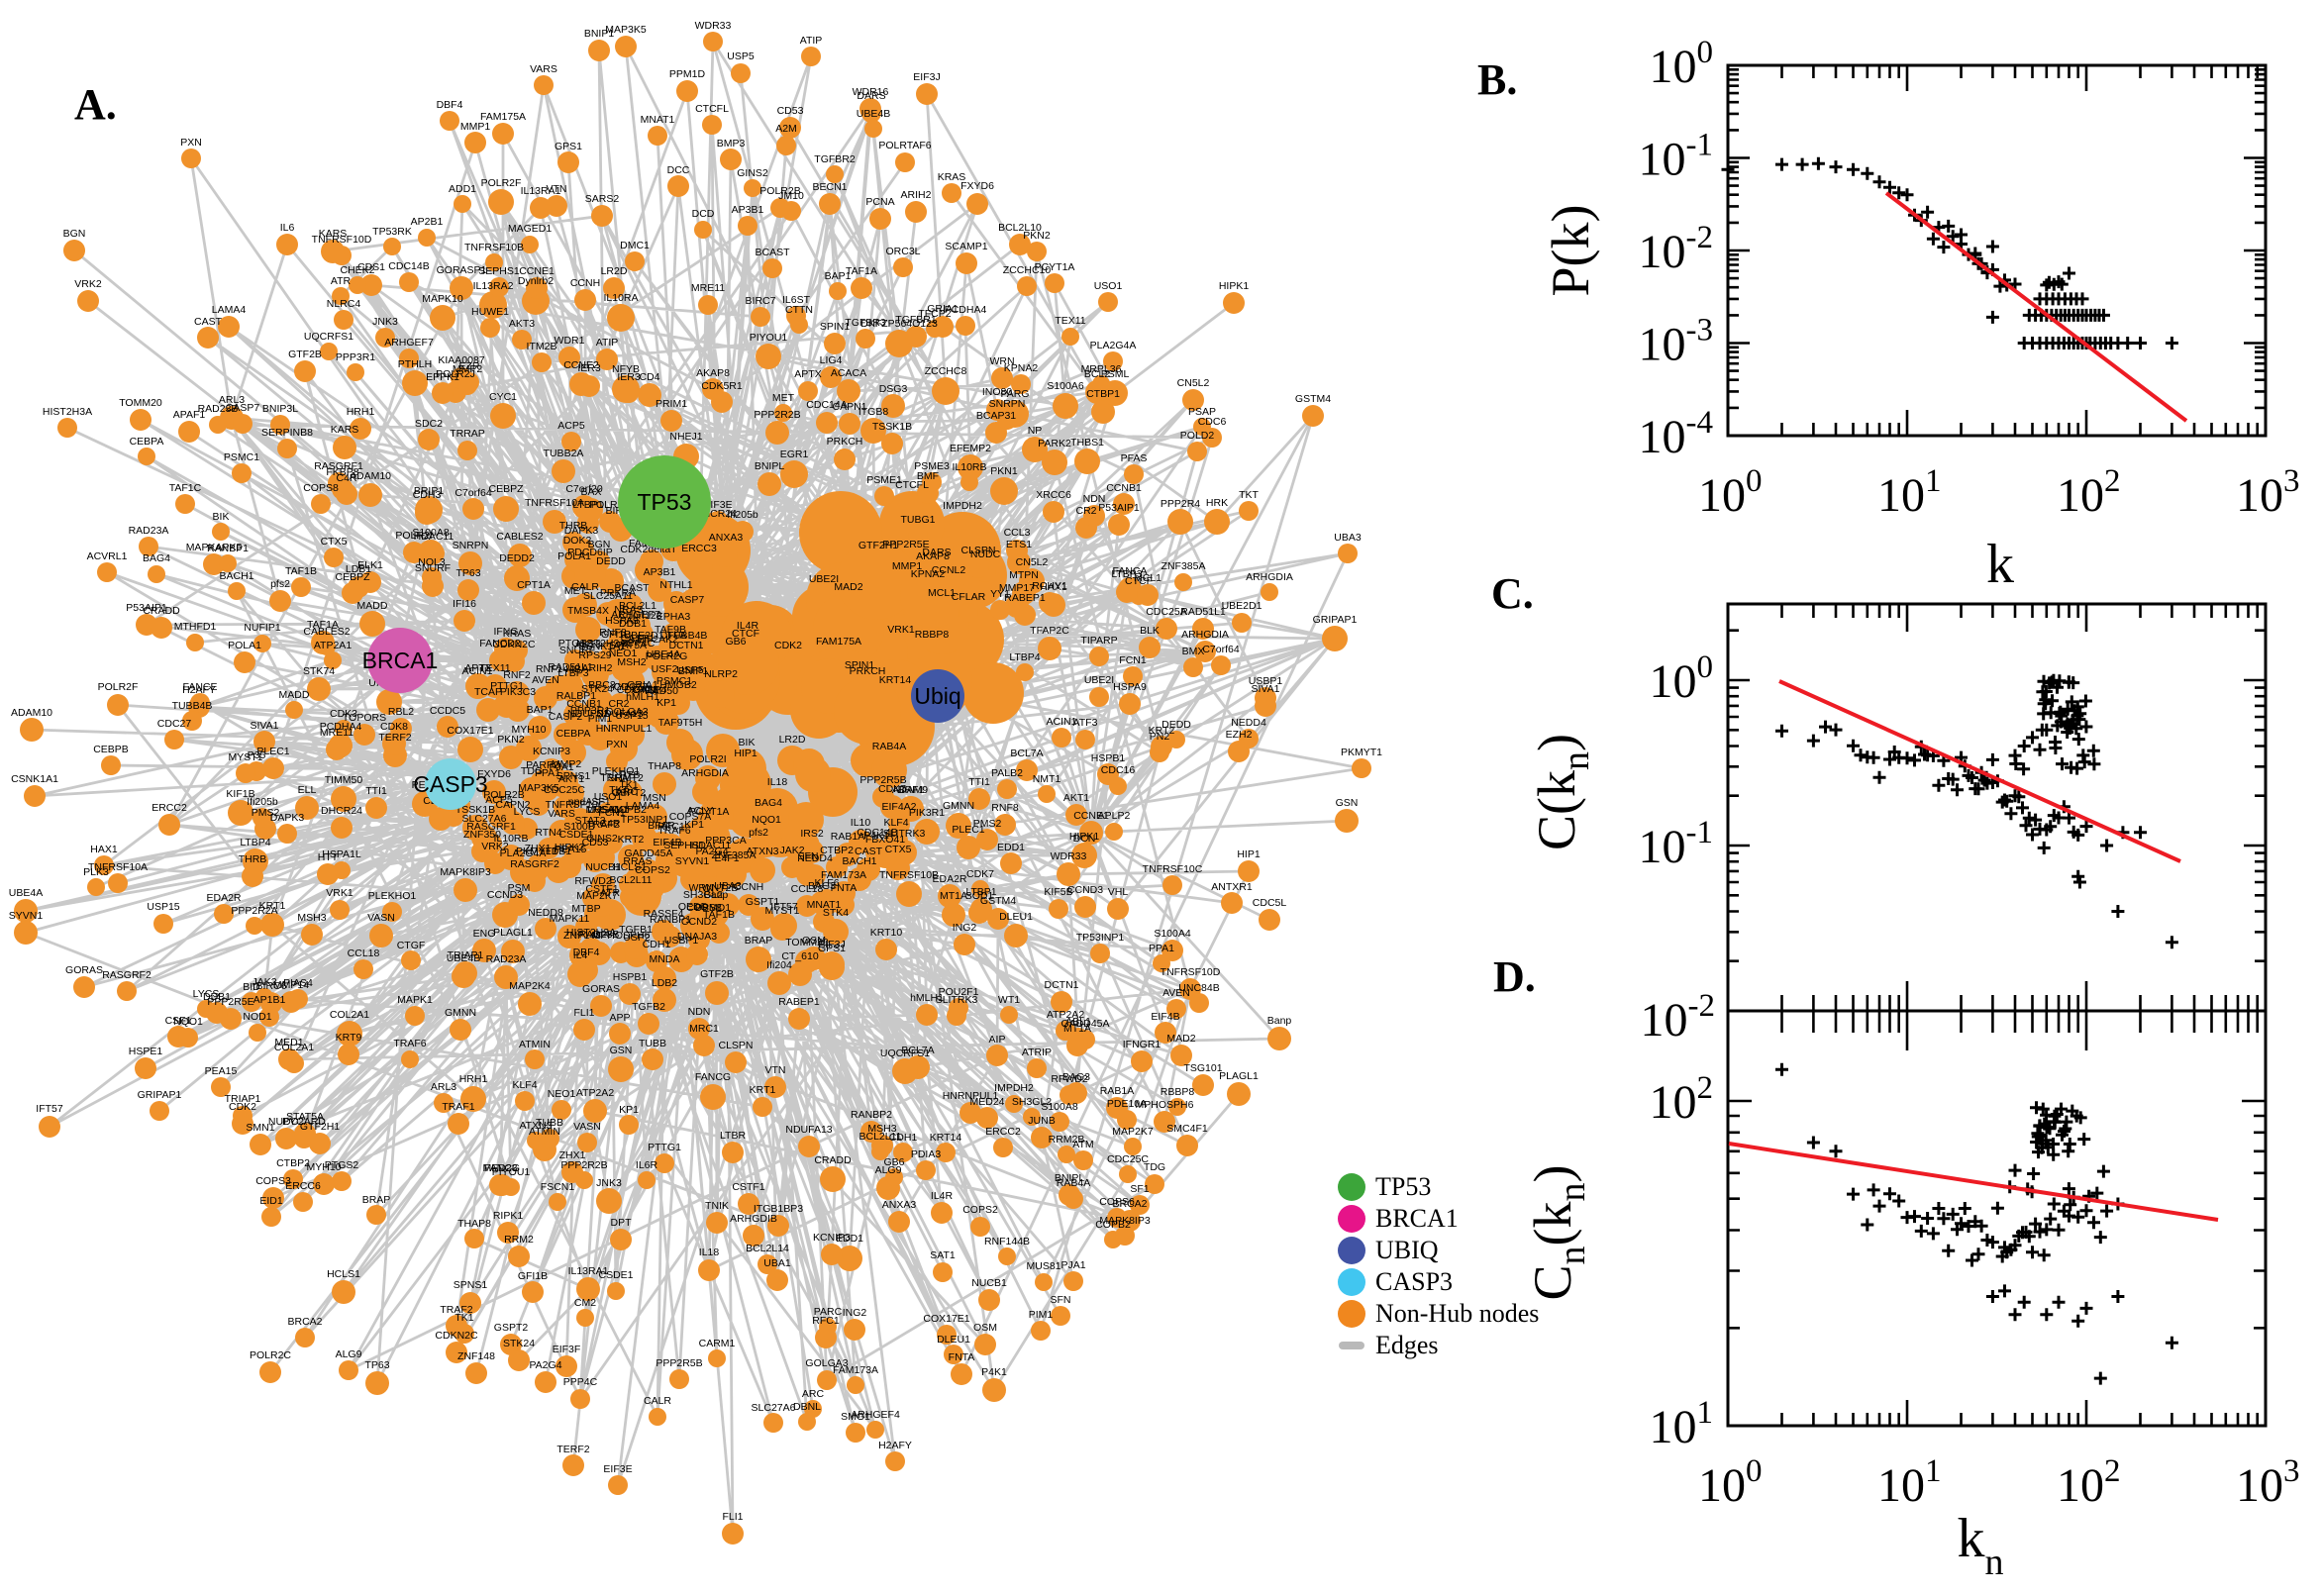 This screenshot has width=2323, height=1596. What do you see at coordinates (986, 1102) in the screenshot?
I see `svg-text: MED24` at bounding box center [986, 1102].